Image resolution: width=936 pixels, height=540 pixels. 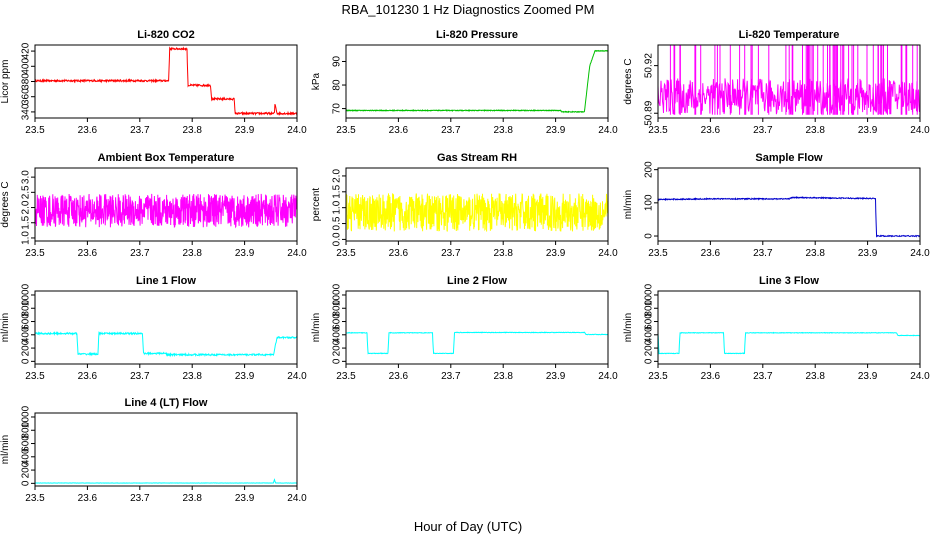 What do you see at coordinates (920, 376) in the screenshot?
I see `line-3-flow-xtick-label: 24.0` at bounding box center [920, 376].